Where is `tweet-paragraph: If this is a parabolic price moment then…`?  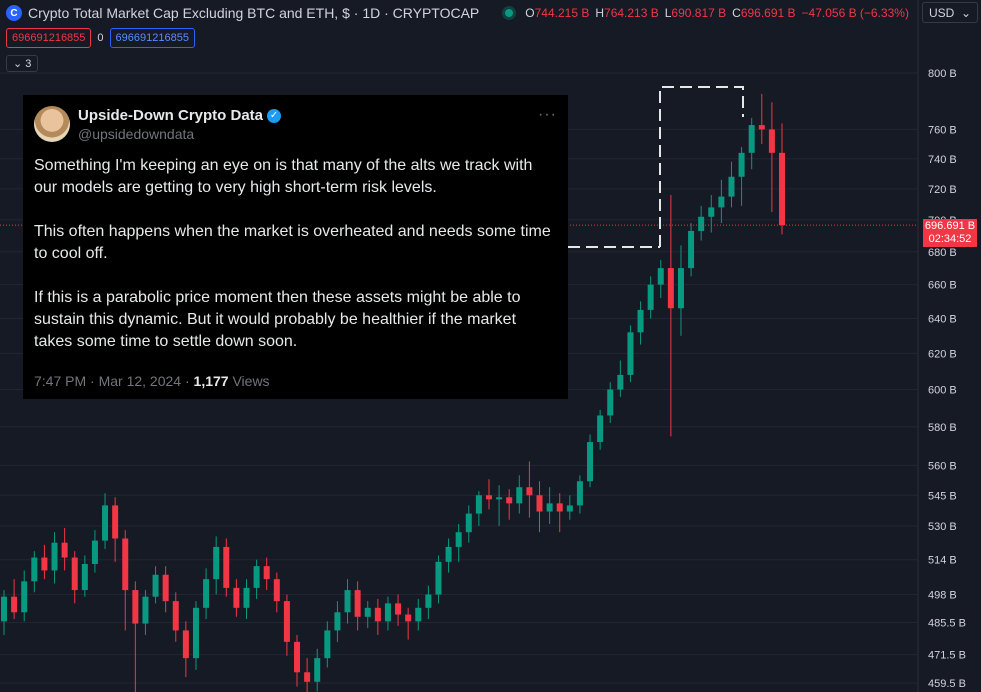 tweet-paragraph: If this is a parabolic price moment then… is located at coordinates (277, 319).